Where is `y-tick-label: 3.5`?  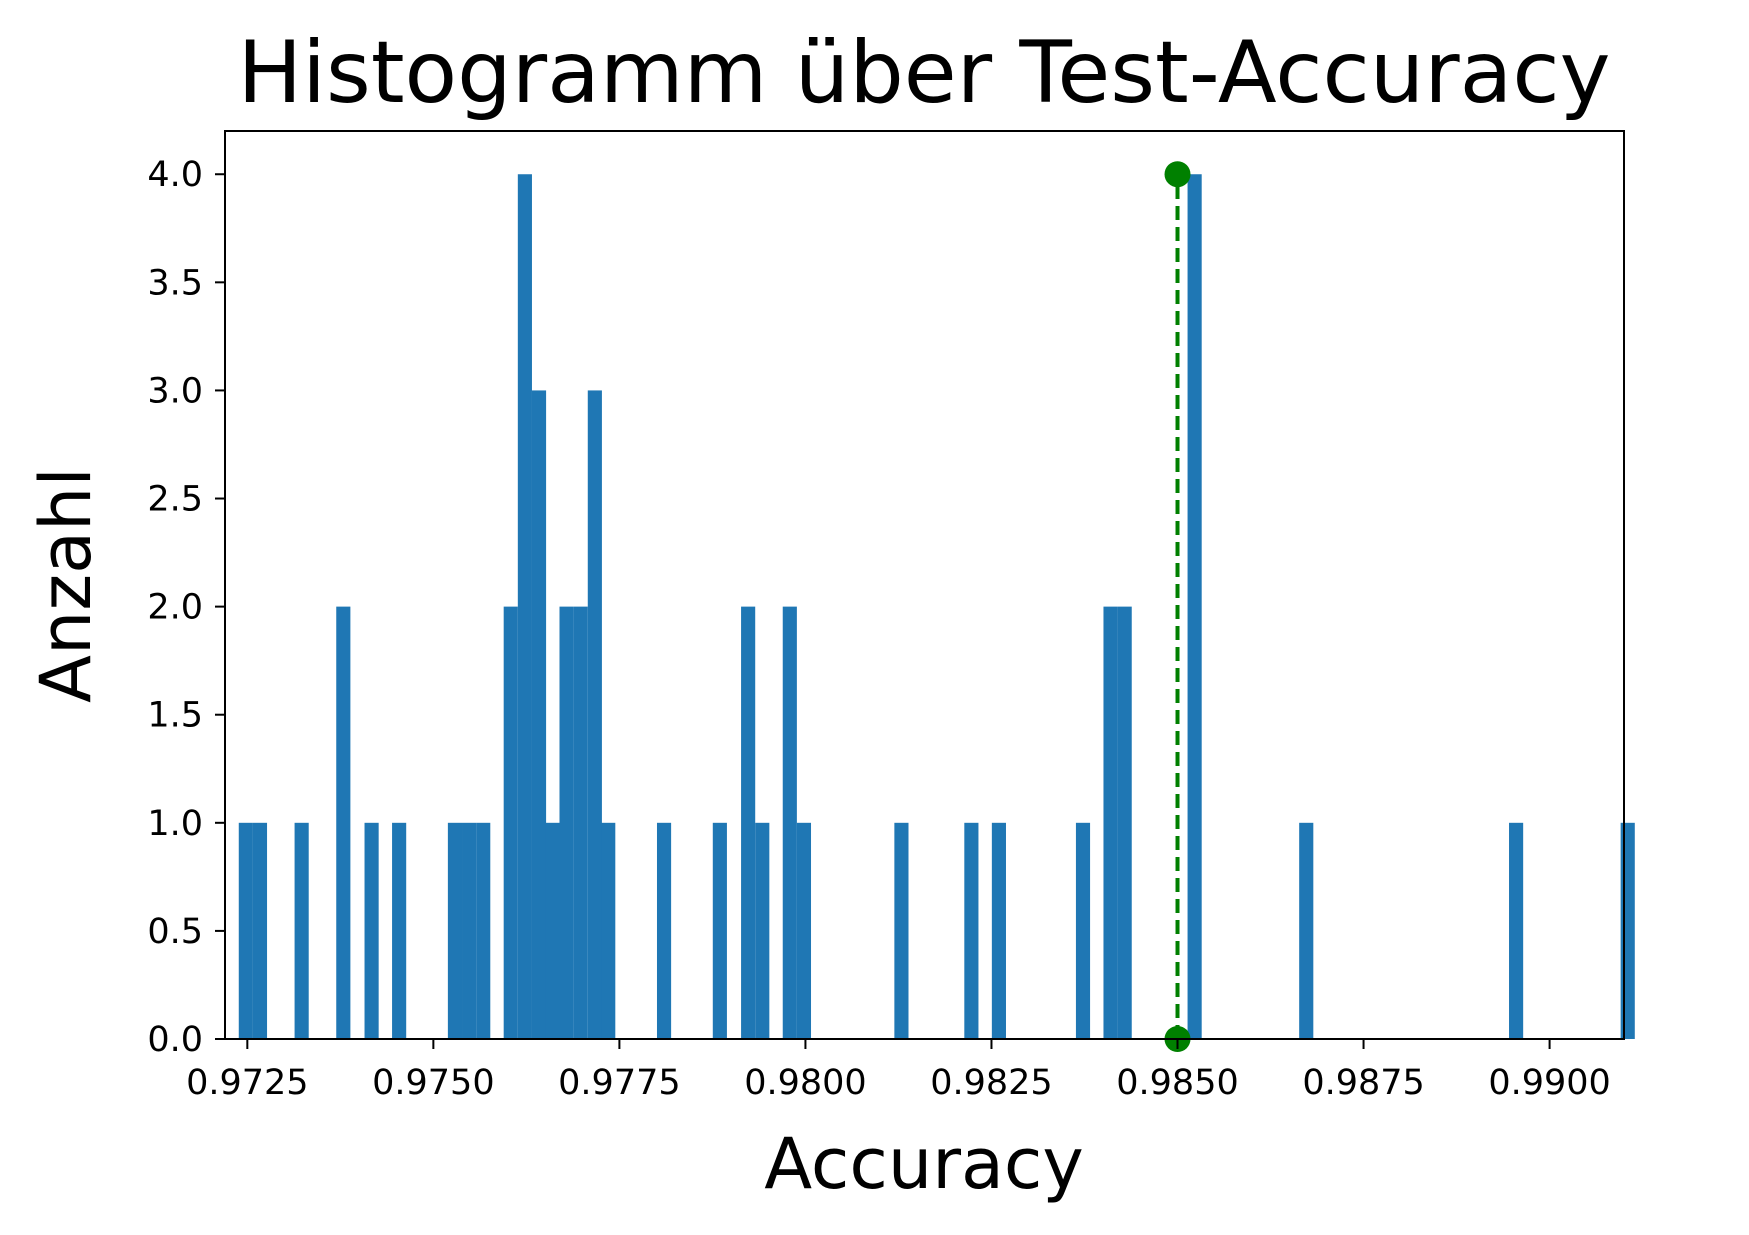
y-tick-label: 3.5 is located at coordinates (175, 283).